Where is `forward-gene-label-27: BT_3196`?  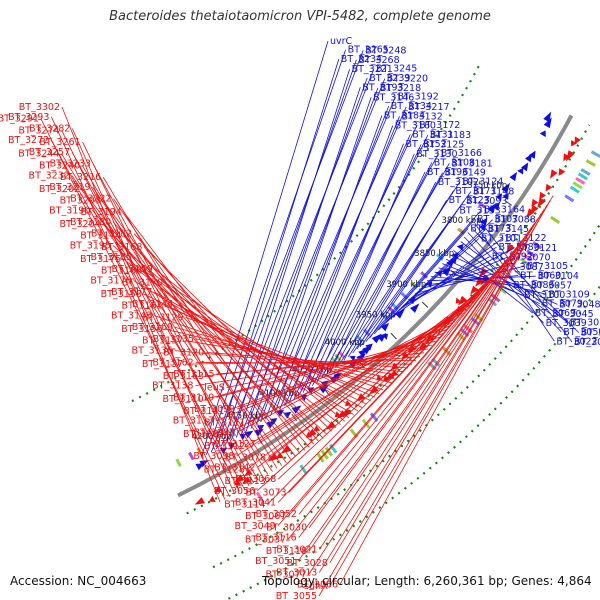 forward-gene-label-27: BT_3196 is located at coordinates (447, 172).